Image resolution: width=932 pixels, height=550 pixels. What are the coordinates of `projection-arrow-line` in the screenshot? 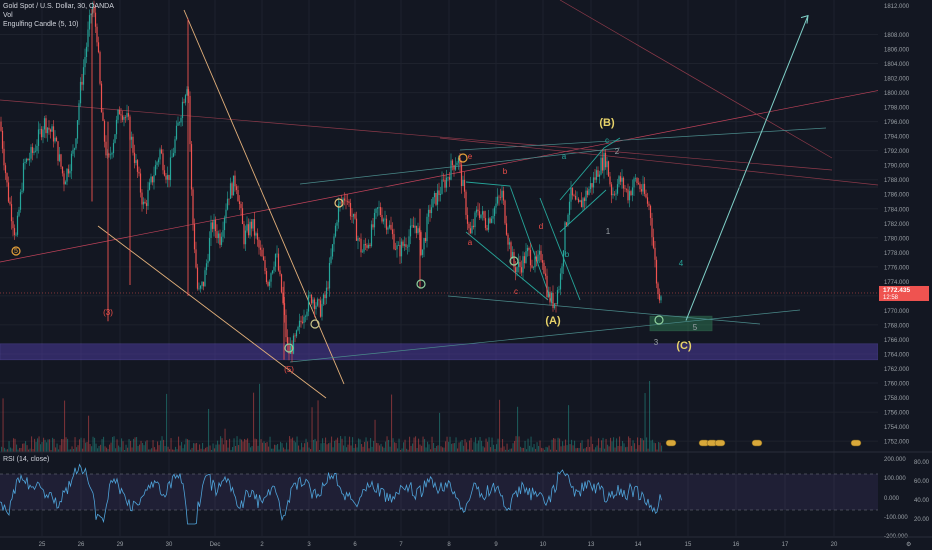 It's located at (747, 168).